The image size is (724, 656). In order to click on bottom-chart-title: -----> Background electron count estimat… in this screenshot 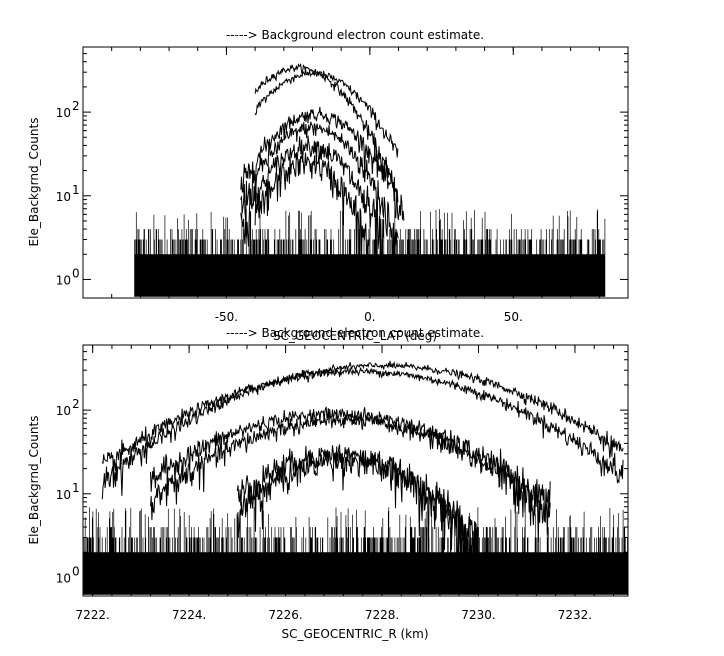, I will do `click(355, 333)`.